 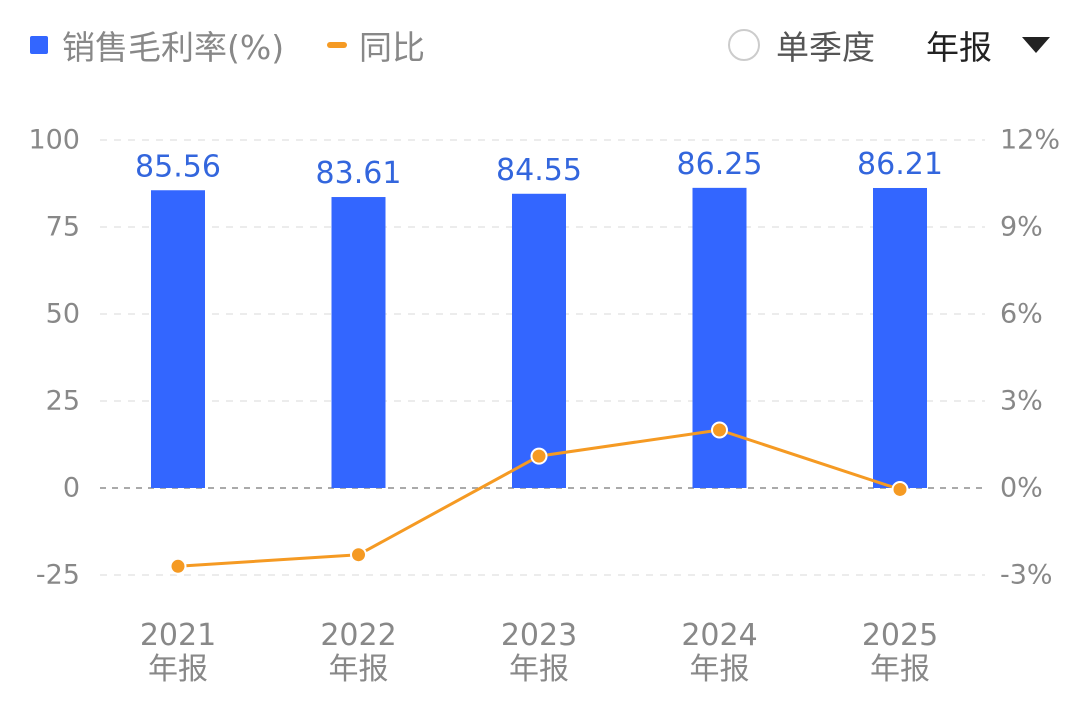 I want to click on right-tick-label: 0%, so click(x=1021, y=488).